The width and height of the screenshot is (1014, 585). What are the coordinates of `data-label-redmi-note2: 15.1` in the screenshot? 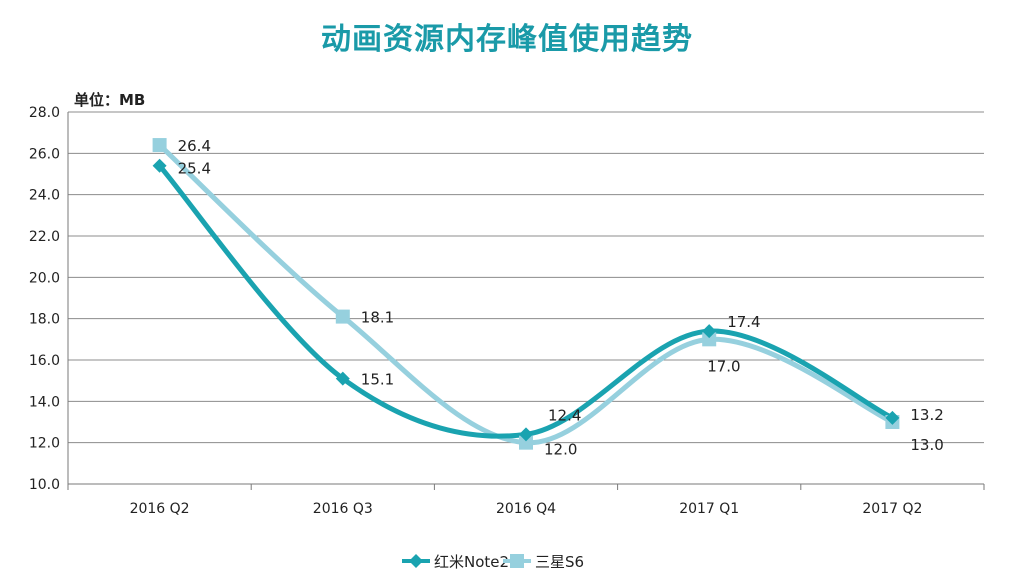 It's located at (377, 380).